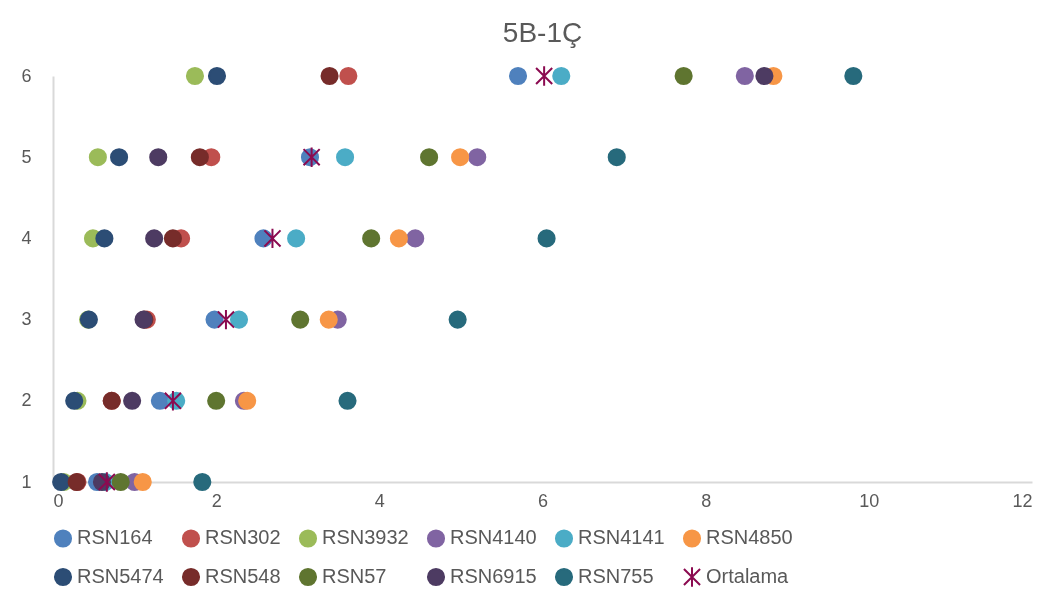  What do you see at coordinates (621, 537) in the screenshot?
I see `legend-label: RSN4141` at bounding box center [621, 537].